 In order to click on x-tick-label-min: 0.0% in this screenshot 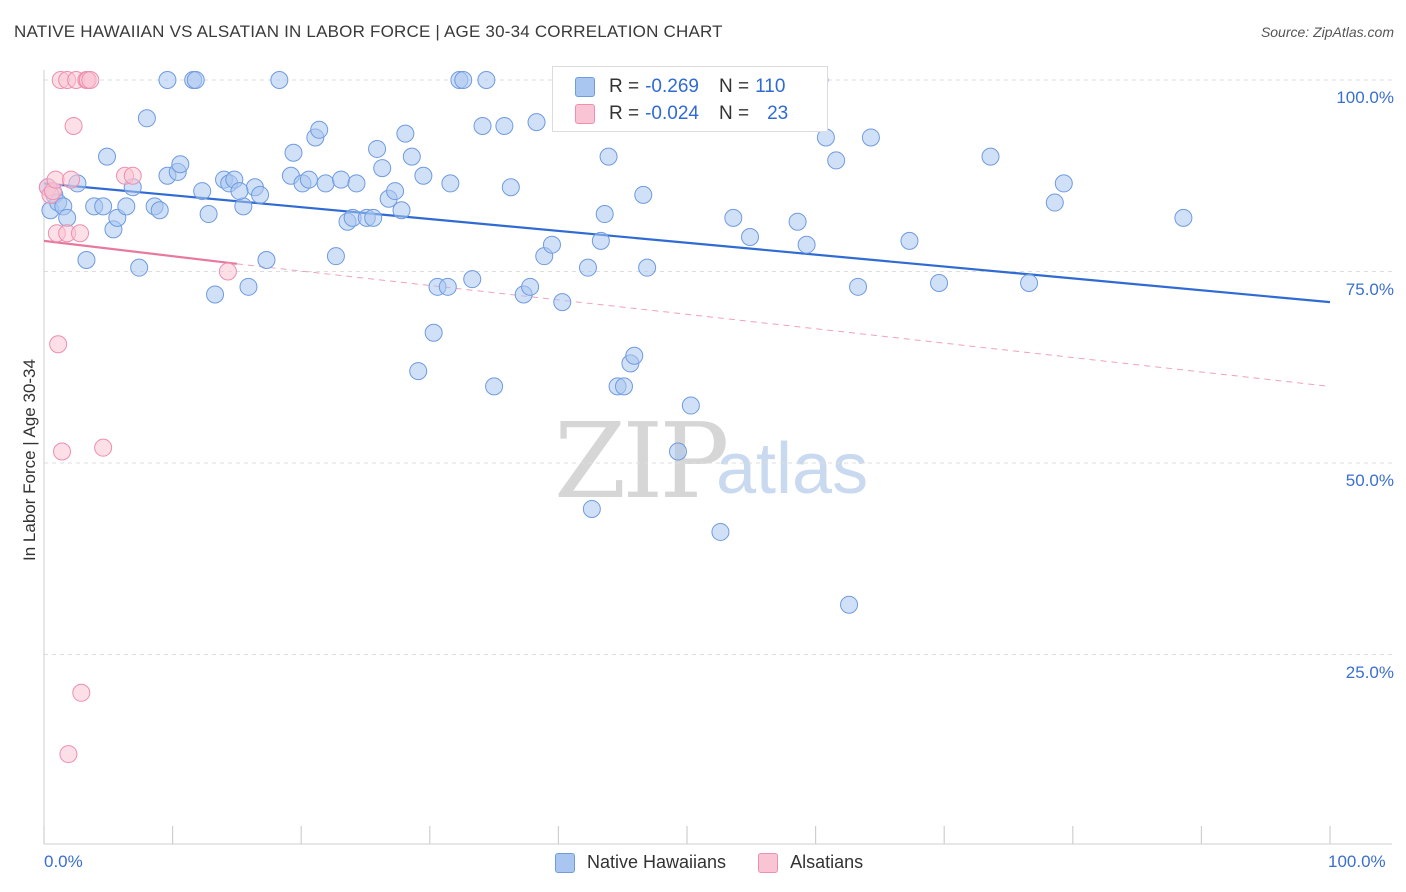, I will do `click(63, 861)`.